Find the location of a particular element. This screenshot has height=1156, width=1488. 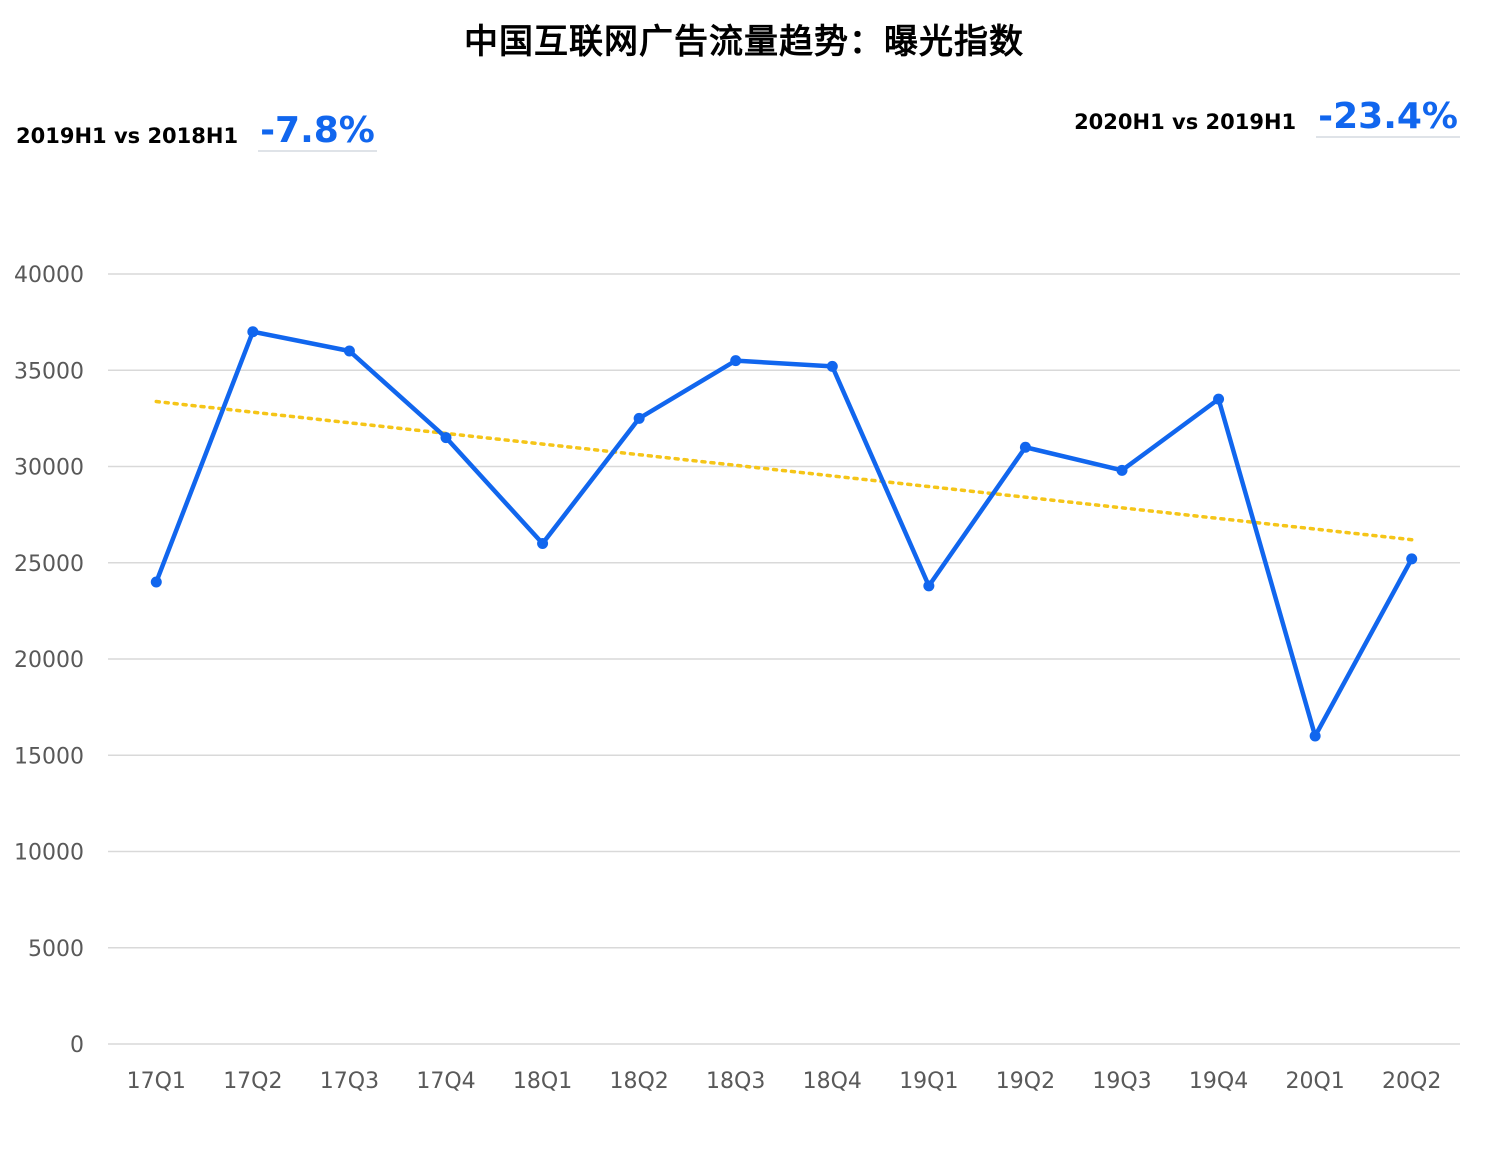

x-tick-label: 18Q4 is located at coordinates (832, 1081).